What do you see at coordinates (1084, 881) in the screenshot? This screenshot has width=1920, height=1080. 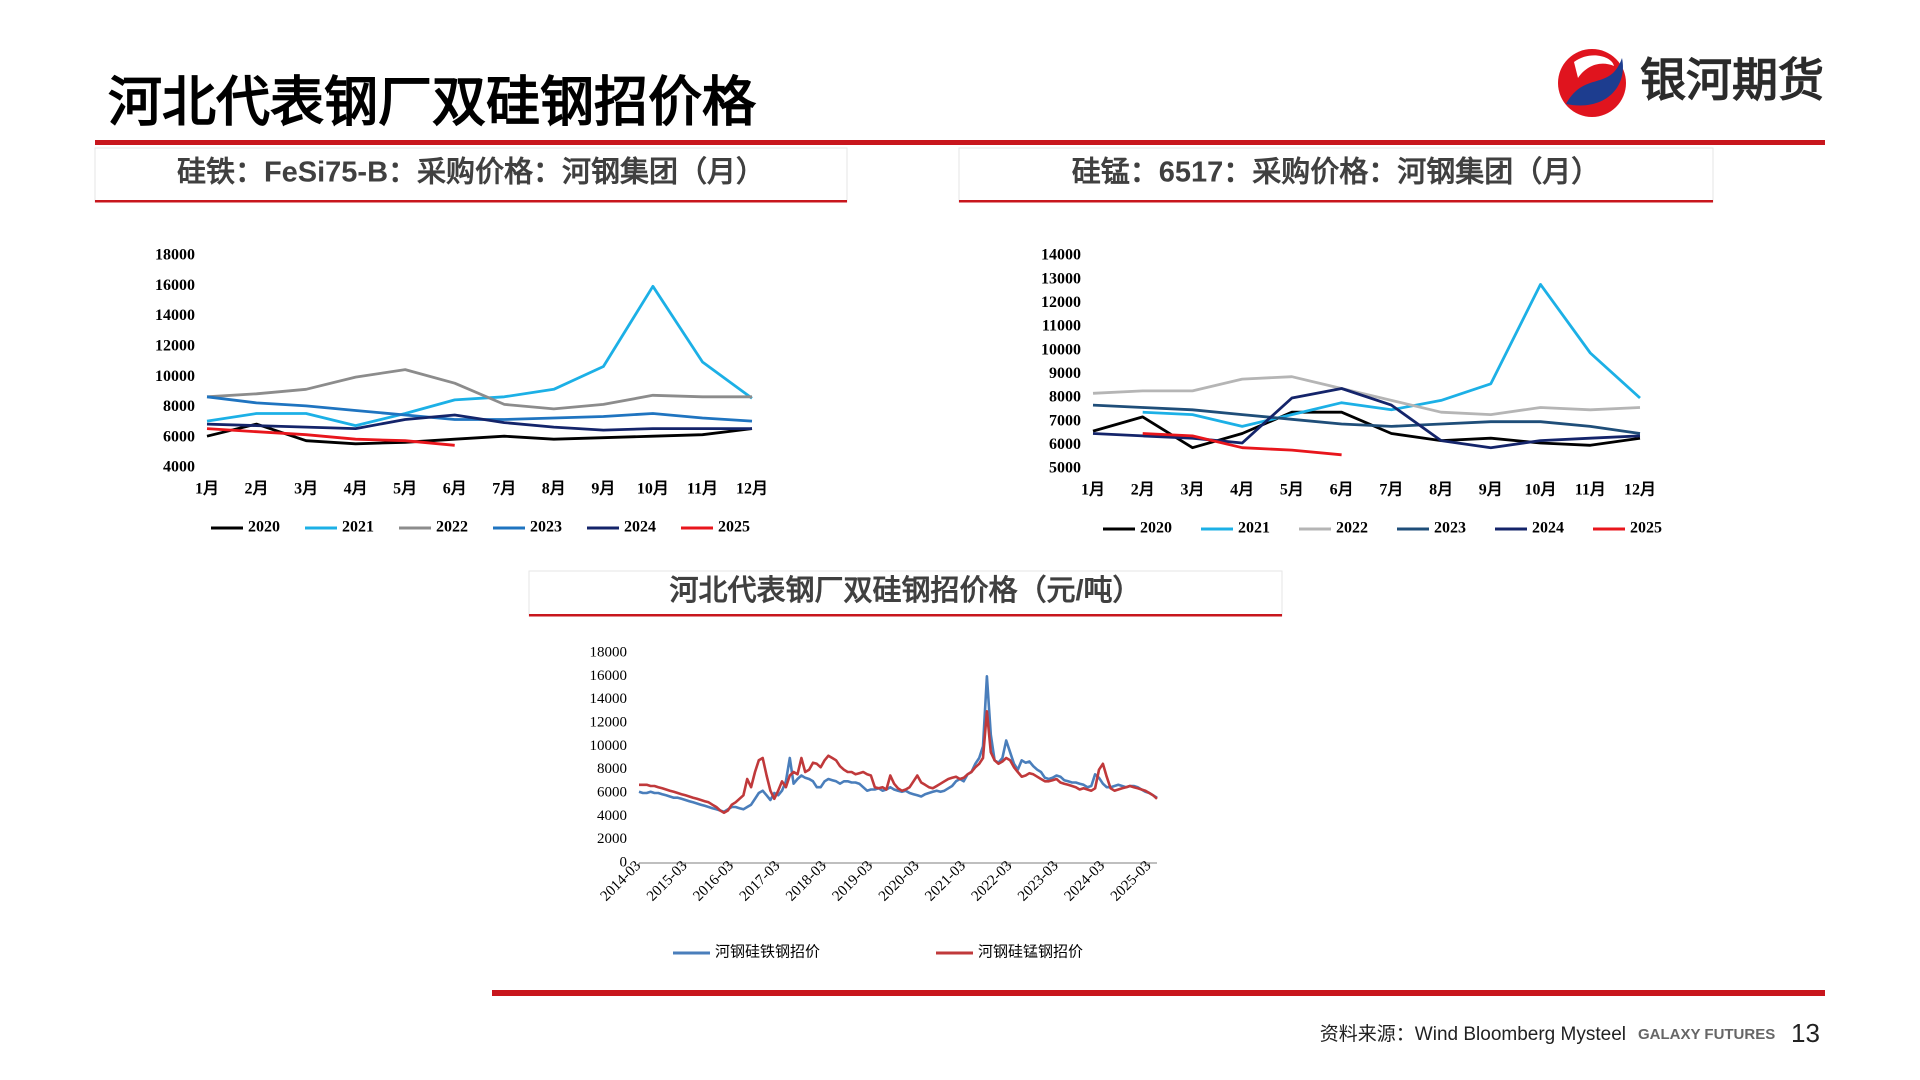 I see `x-tick-label: 2024-03` at bounding box center [1084, 881].